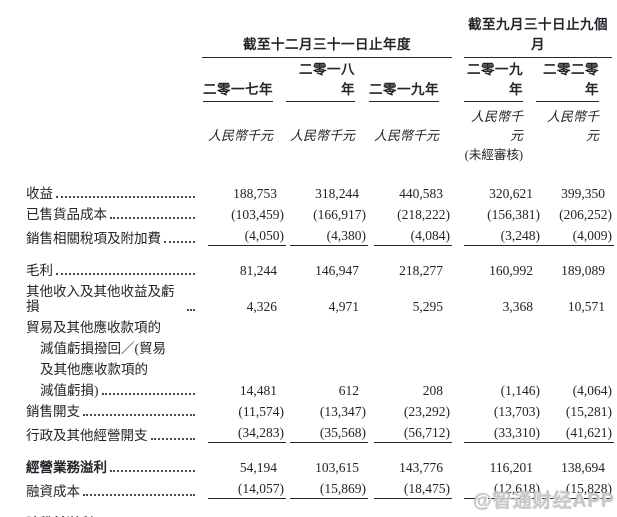 The image size is (617, 517). I want to click on cell-value: (4,084), so click(410, 237).